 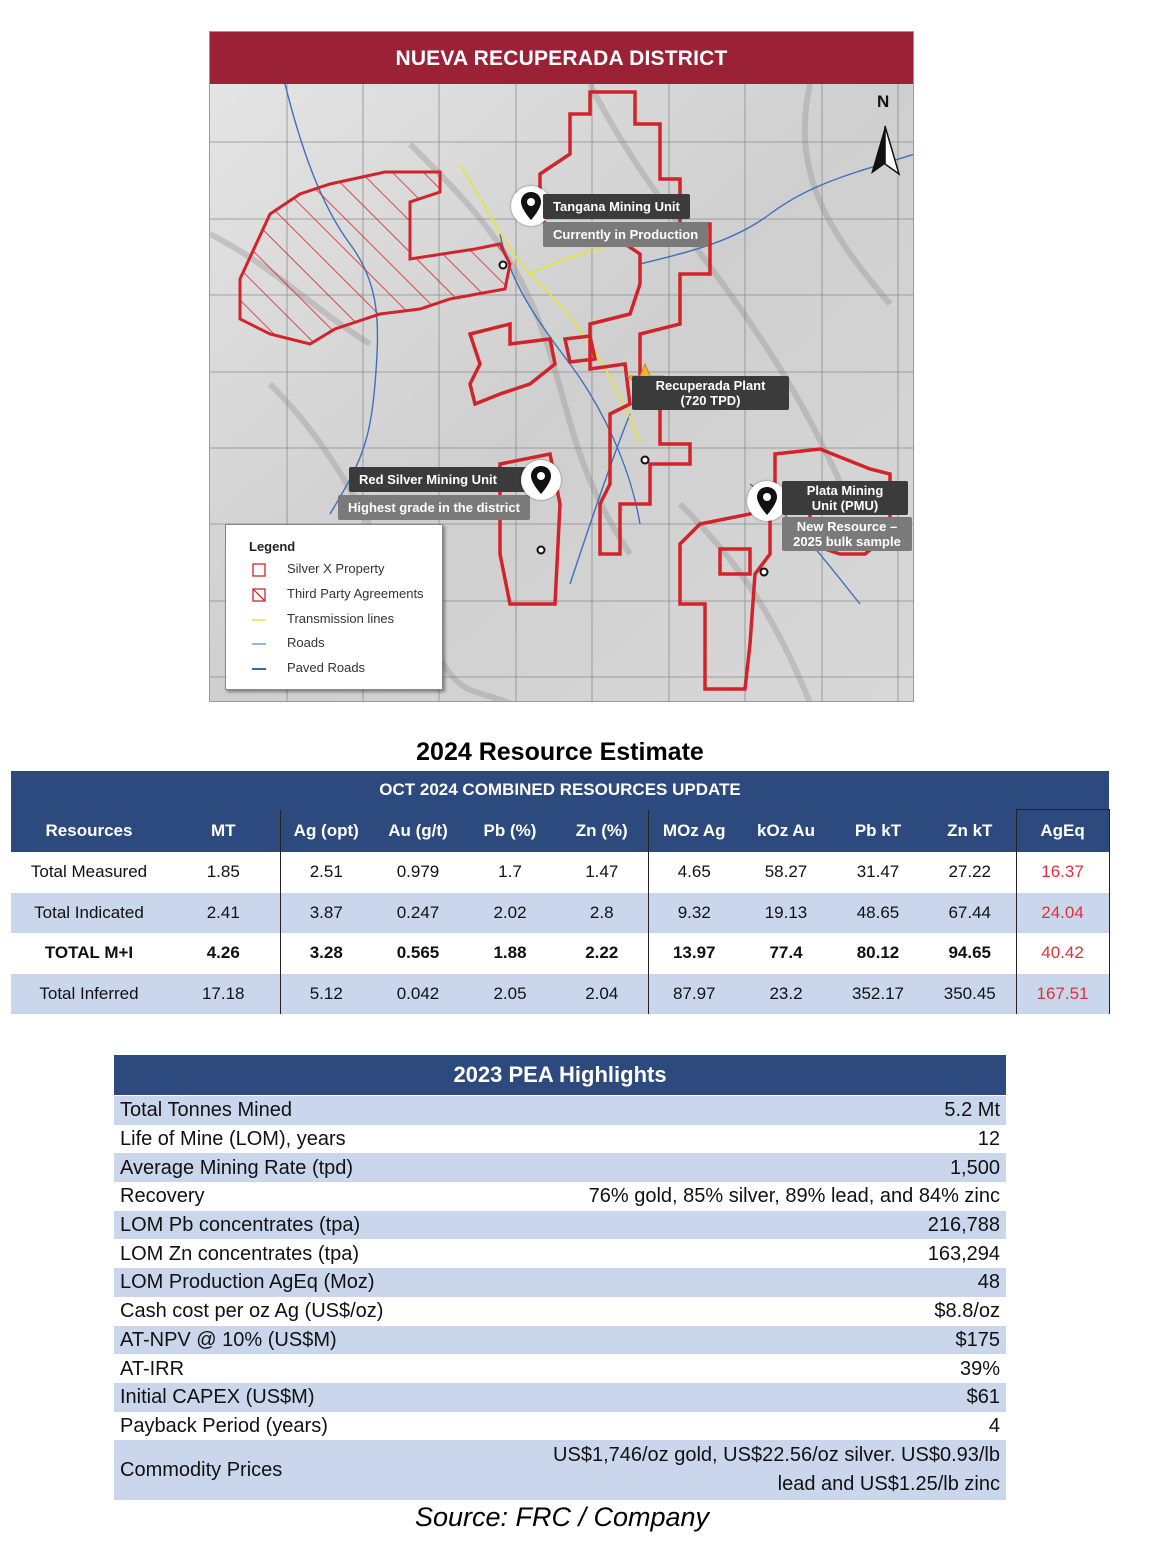 What do you see at coordinates (878, 872) in the screenshot?
I see `table-cell: 31.47` at bounding box center [878, 872].